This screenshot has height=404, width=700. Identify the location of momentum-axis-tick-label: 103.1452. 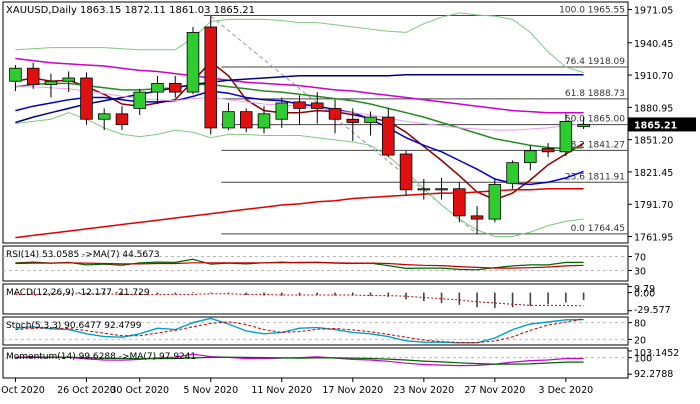
(656, 353).